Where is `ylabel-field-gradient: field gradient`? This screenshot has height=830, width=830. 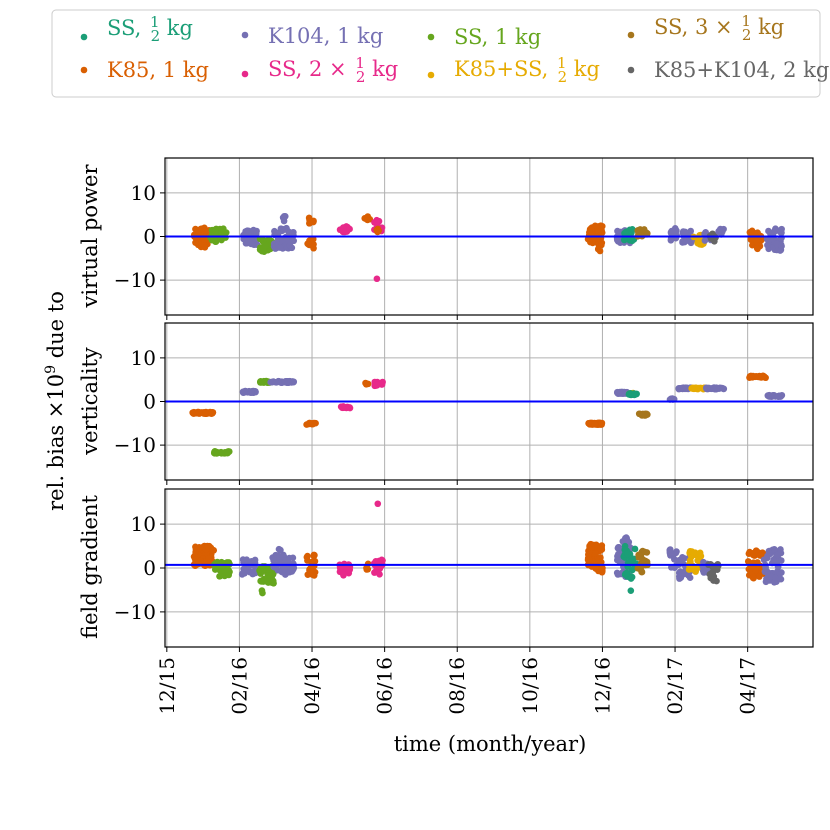 ylabel-field-gradient: field gradient is located at coordinates (90, 567).